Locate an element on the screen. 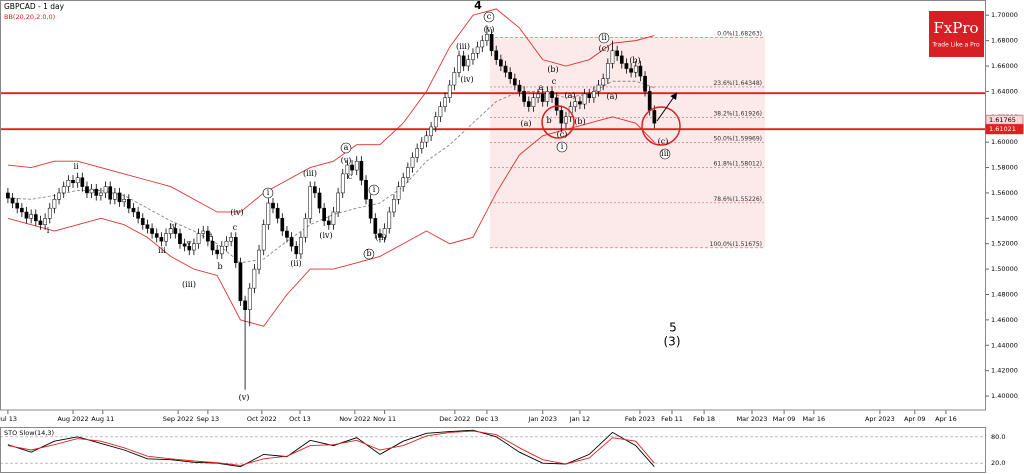 The width and height of the screenshot is (1024, 474). fib-label: 50.0%(1.59969) is located at coordinates (737, 139).